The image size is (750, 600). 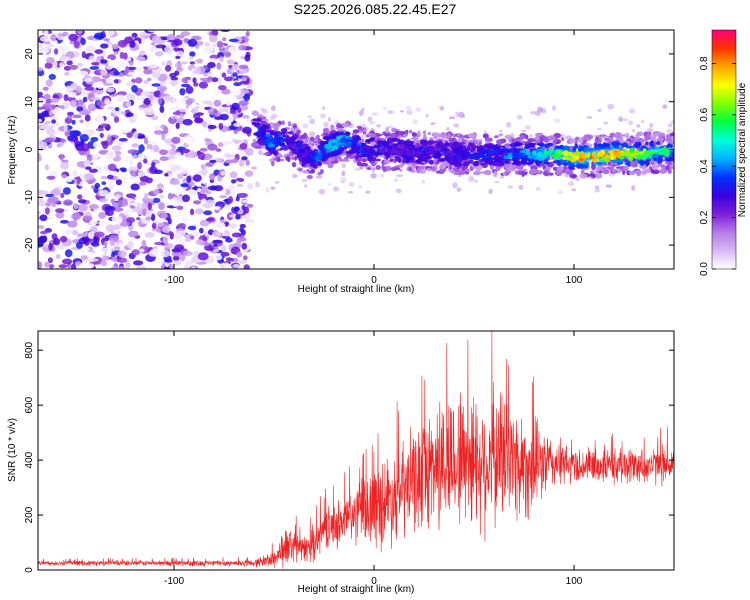 What do you see at coordinates (174, 158) in the screenshot?
I see `x-tick: -100` at bounding box center [174, 158].